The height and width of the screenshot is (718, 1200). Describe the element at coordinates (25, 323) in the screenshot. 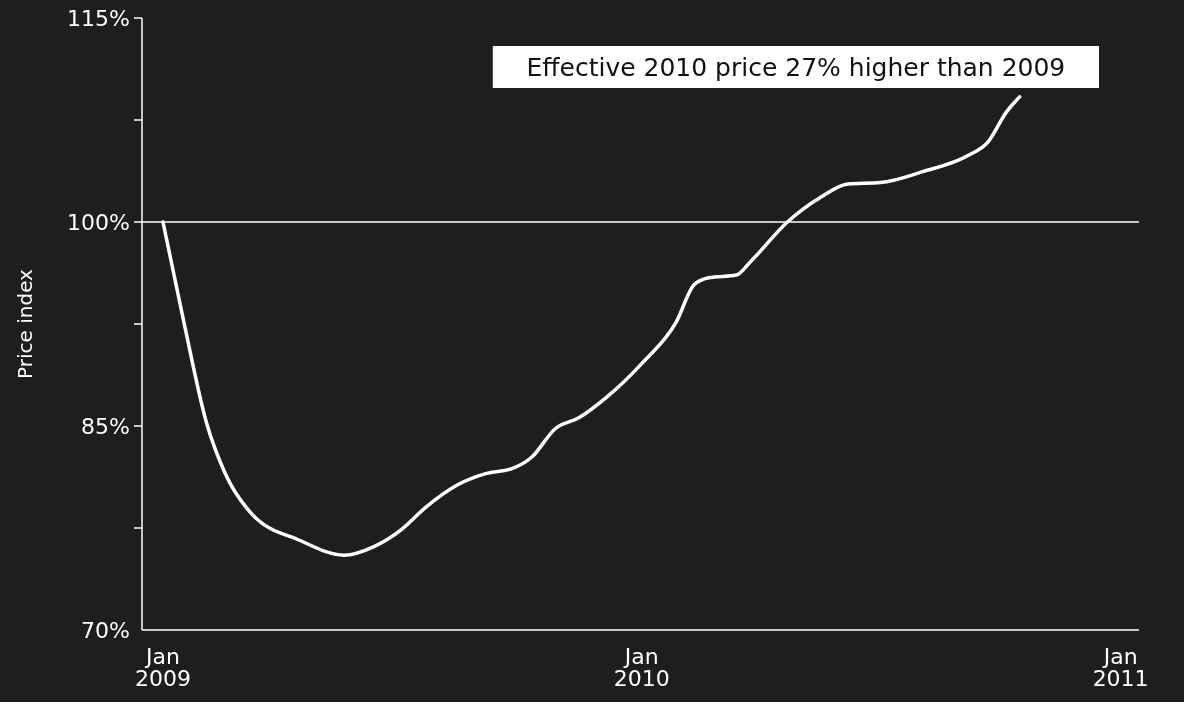

I see `y-axis-title: Price index` at that location.